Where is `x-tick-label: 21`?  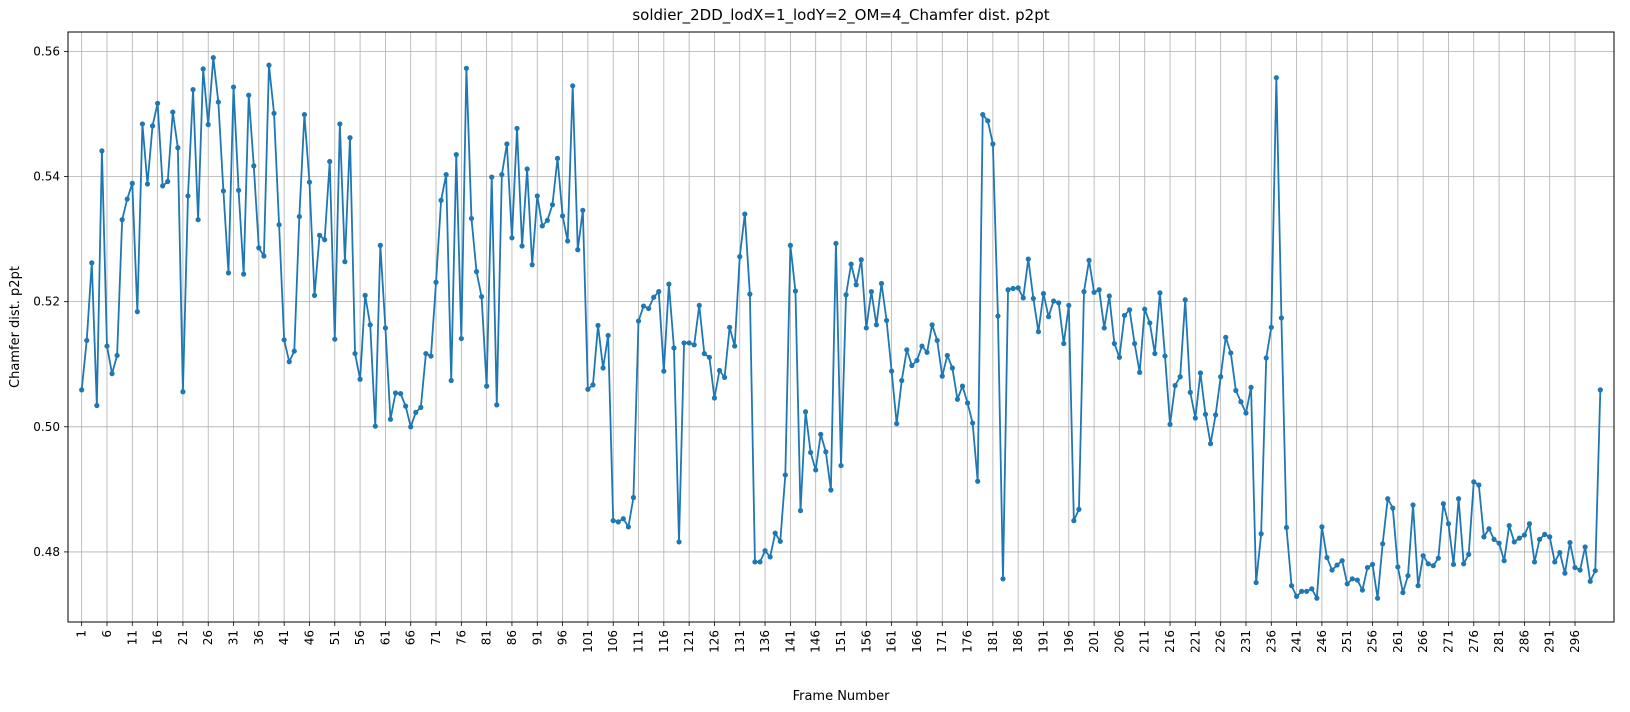
x-tick-label: 21 is located at coordinates (183, 637).